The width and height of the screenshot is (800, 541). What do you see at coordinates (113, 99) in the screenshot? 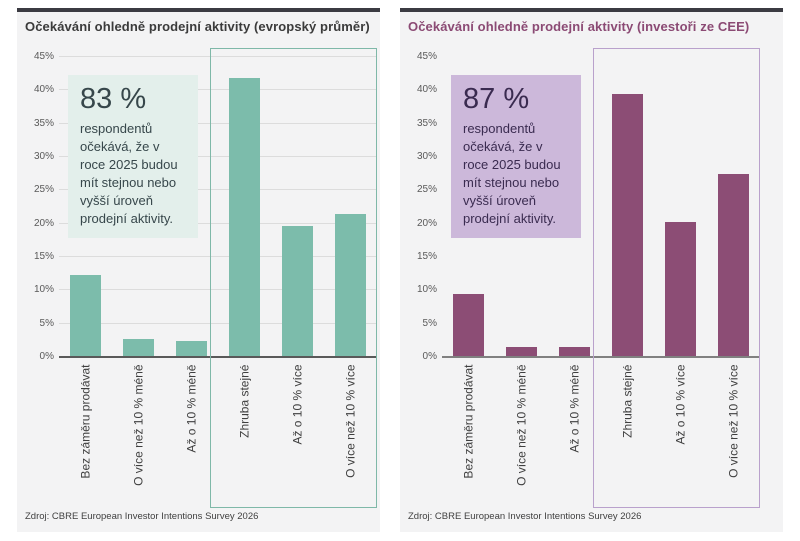
I see `annotation-headline: 83 %` at bounding box center [113, 99].